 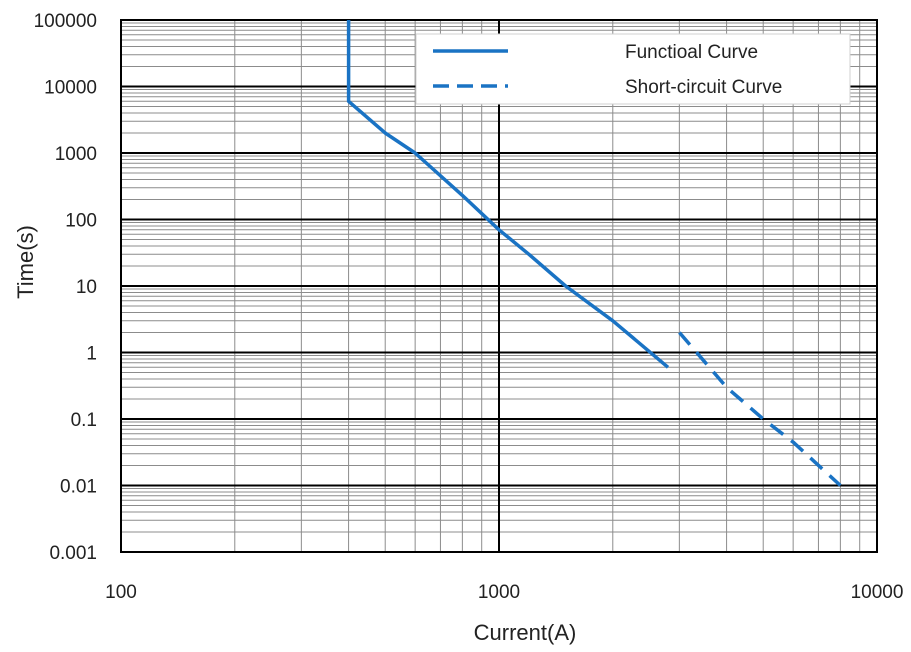 What do you see at coordinates (73, 553) in the screenshot?
I see `y-tick-label: 0.001` at bounding box center [73, 553].